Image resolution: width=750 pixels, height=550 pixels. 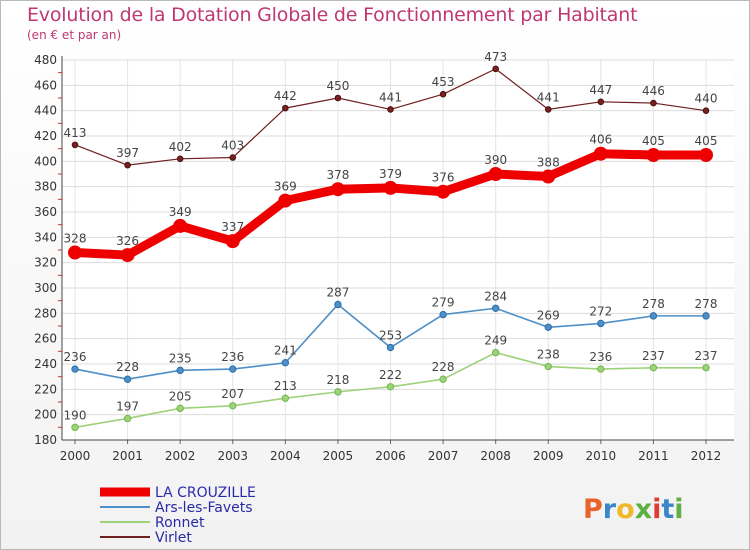 What do you see at coordinates (667, 509) in the screenshot?
I see `logo-letter: t` at bounding box center [667, 509].